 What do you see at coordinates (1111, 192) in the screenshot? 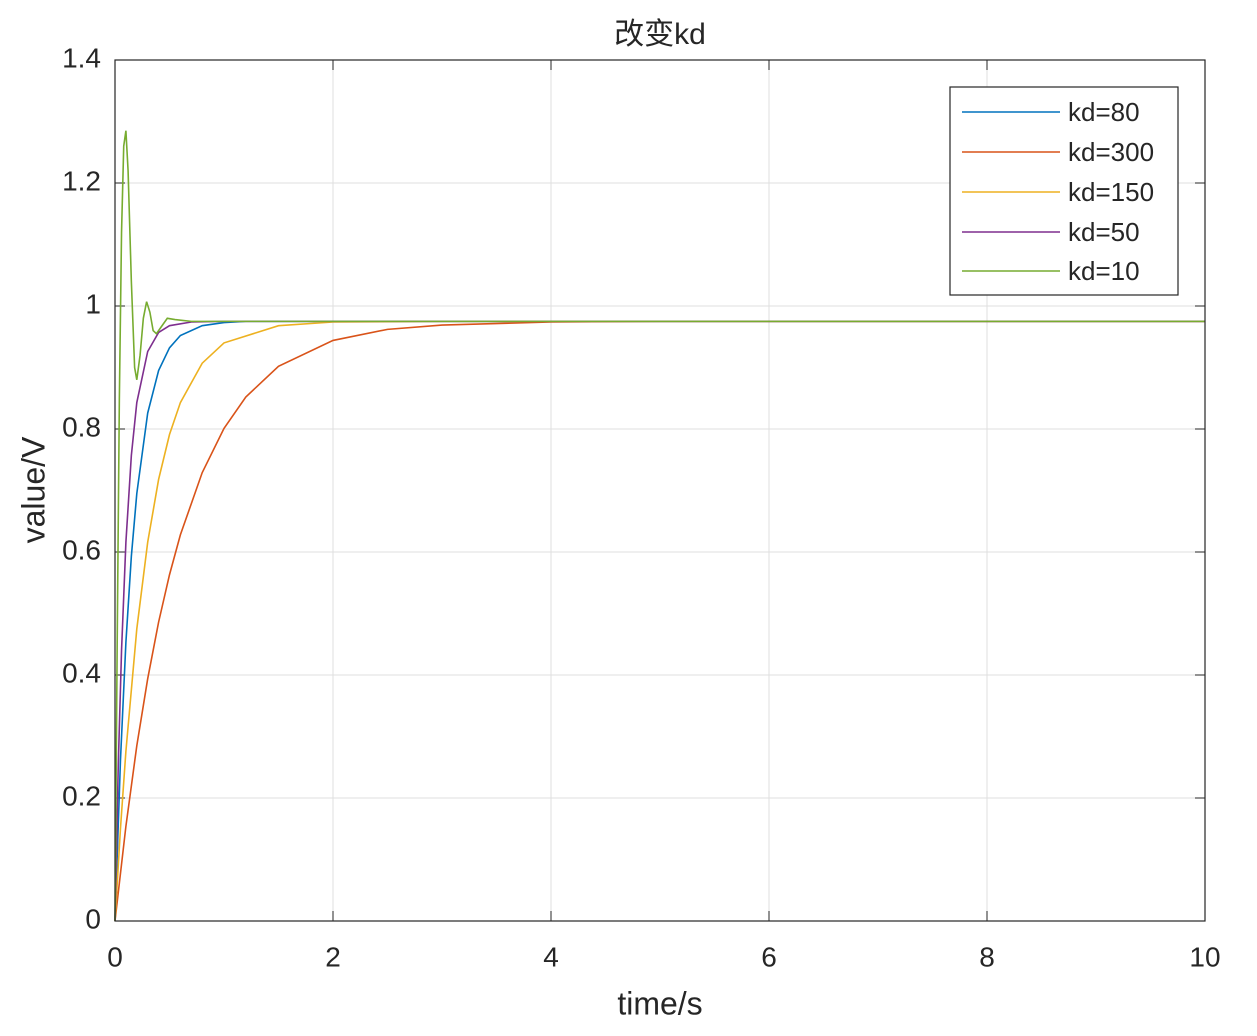
I see `legend-label: kd=150` at bounding box center [1111, 192].